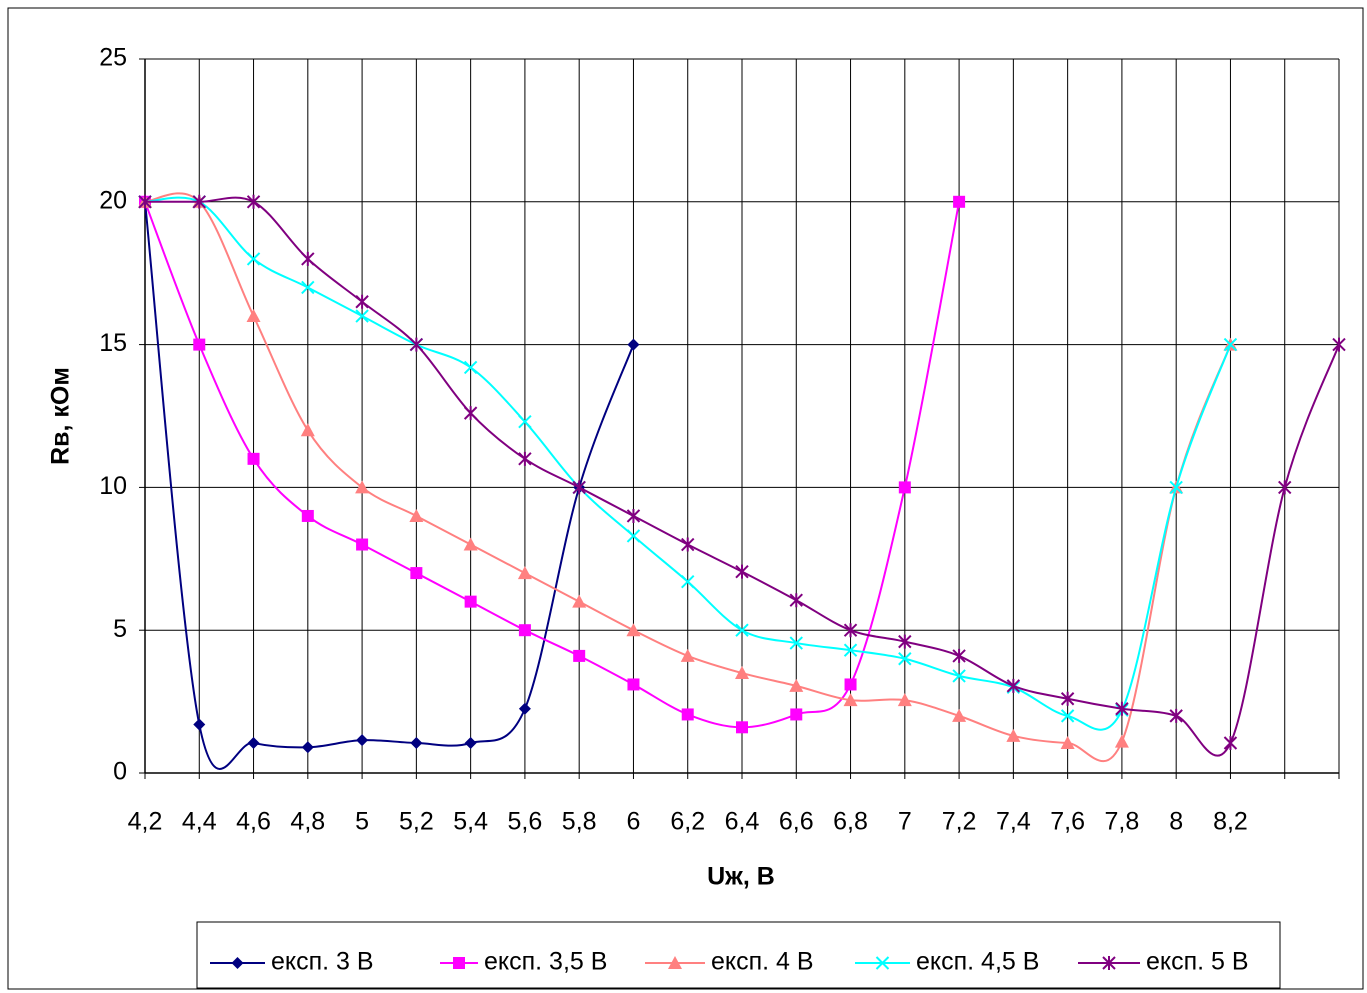 This screenshot has height=993, width=1367. Describe the element at coordinates (977, 962) in the screenshot. I see `legend-label: експ. 4,5 В` at that location.